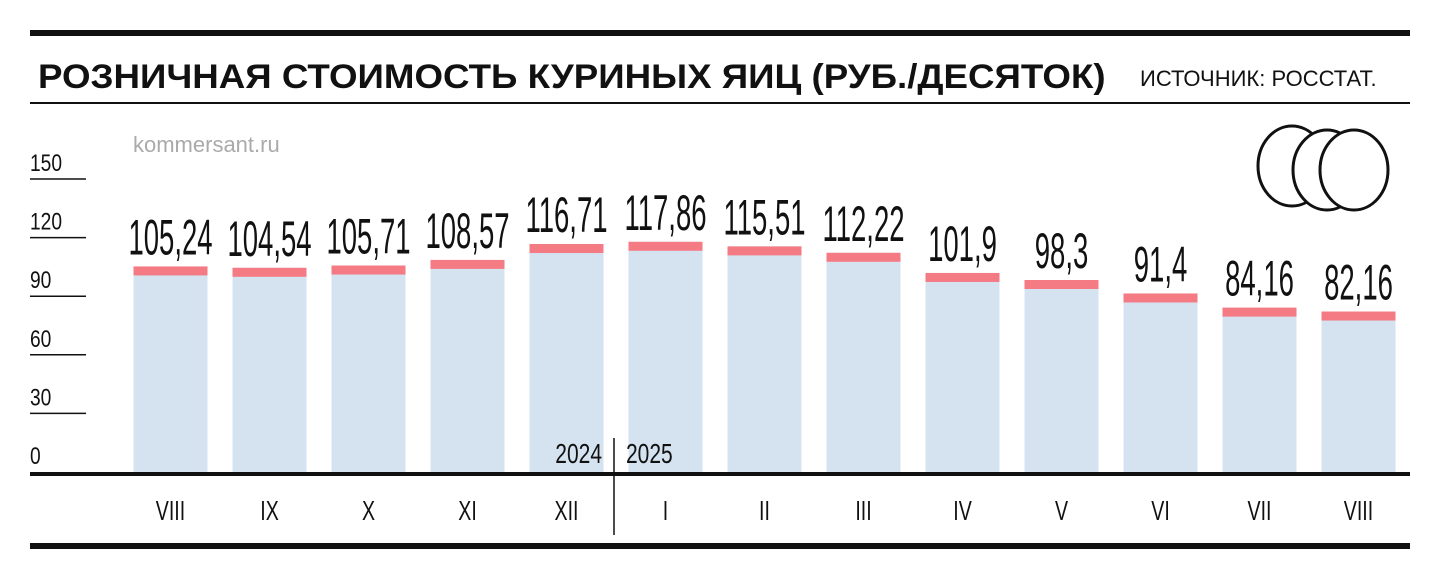 This screenshot has width=1440, height=579. Describe the element at coordinates (1259, 278) in the screenshot. I see `value-label: 84,16` at that location.